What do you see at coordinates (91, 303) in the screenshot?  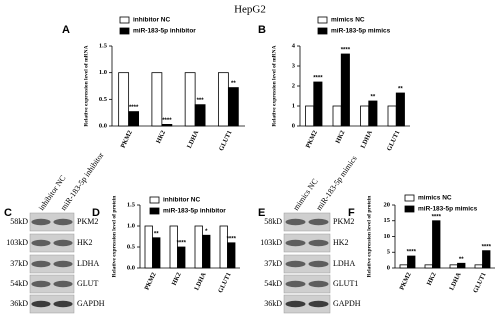 I see `protein-label: GAPDH` at bounding box center [91, 303].